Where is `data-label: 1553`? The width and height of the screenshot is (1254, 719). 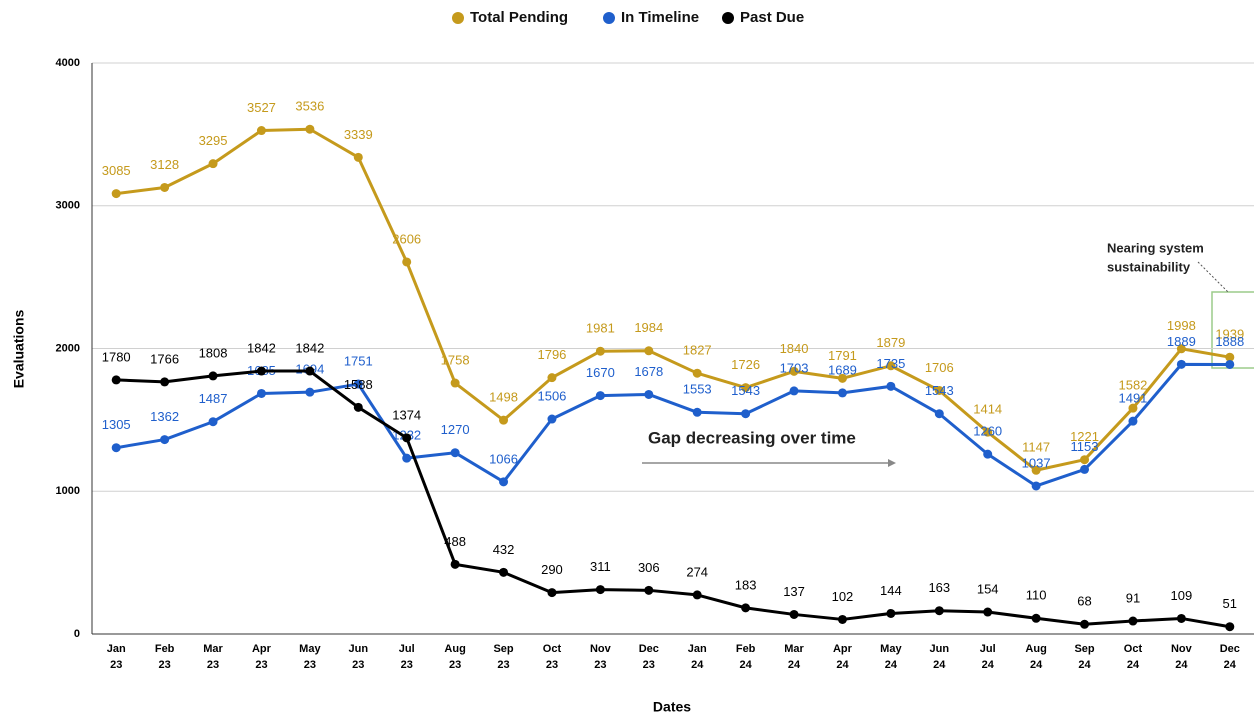 data-label: 1553 is located at coordinates (697, 389).